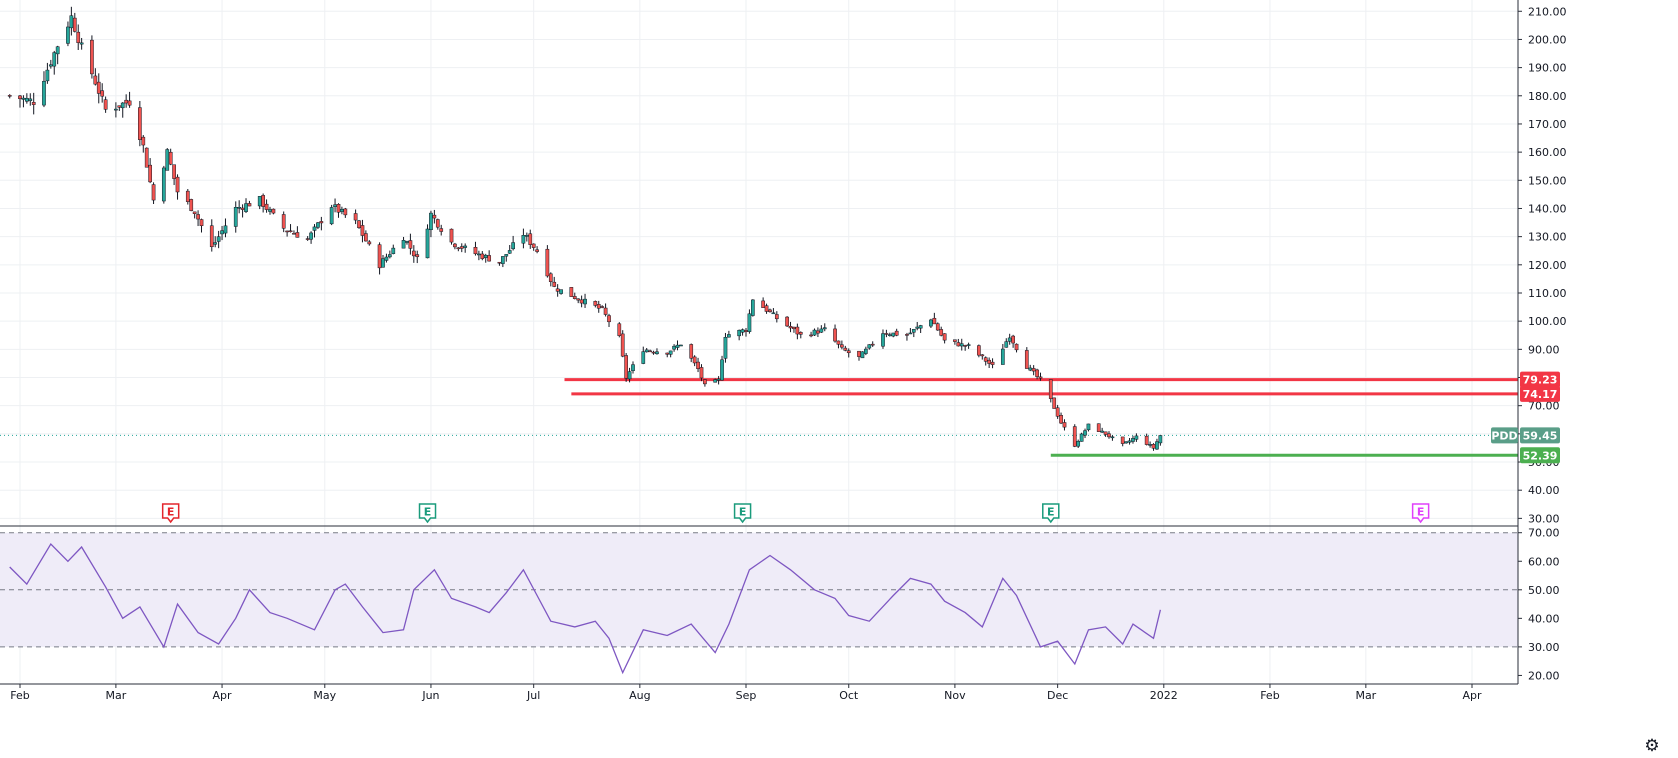 This screenshot has height=758, width=1678. I want to click on earnings-marker: E, so click(1051, 513).